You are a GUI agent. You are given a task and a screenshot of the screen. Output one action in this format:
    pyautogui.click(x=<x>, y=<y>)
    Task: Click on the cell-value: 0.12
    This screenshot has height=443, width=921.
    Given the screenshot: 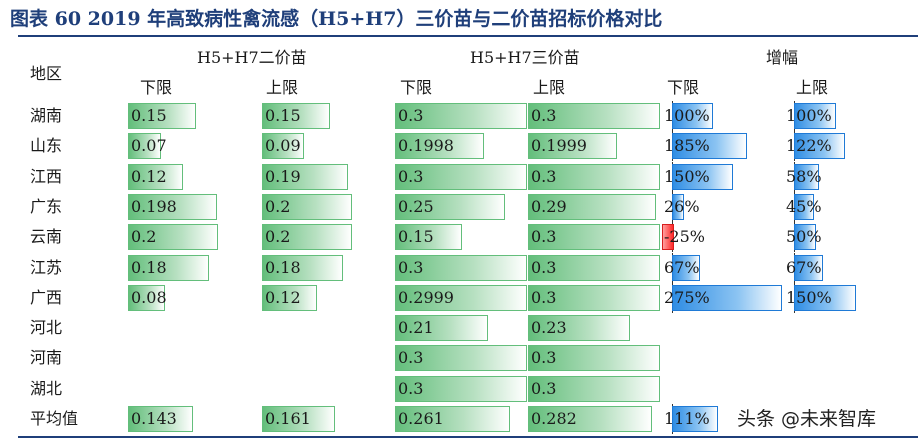 What is the action you would take?
    pyautogui.click(x=149, y=176)
    